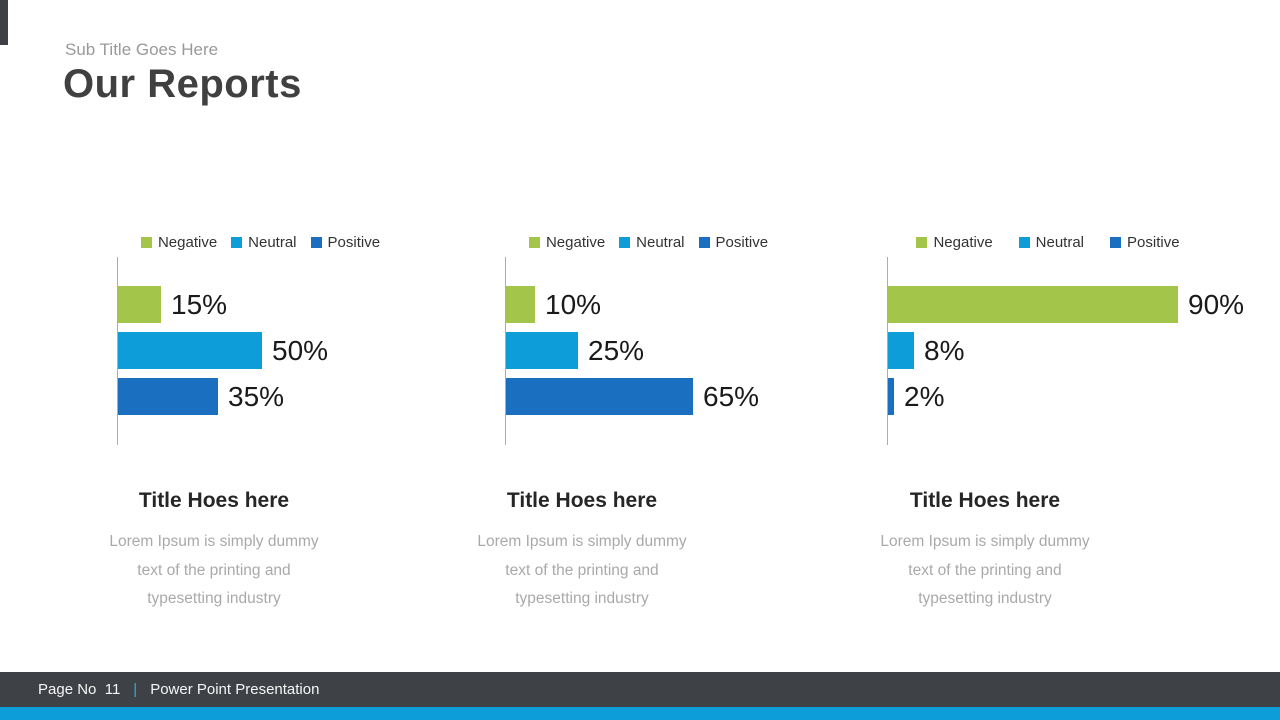 The height and width of the screenshot is (720, 1280). I want to click on footer-presentation-title: Power Point Presentation, so click(235, 689).